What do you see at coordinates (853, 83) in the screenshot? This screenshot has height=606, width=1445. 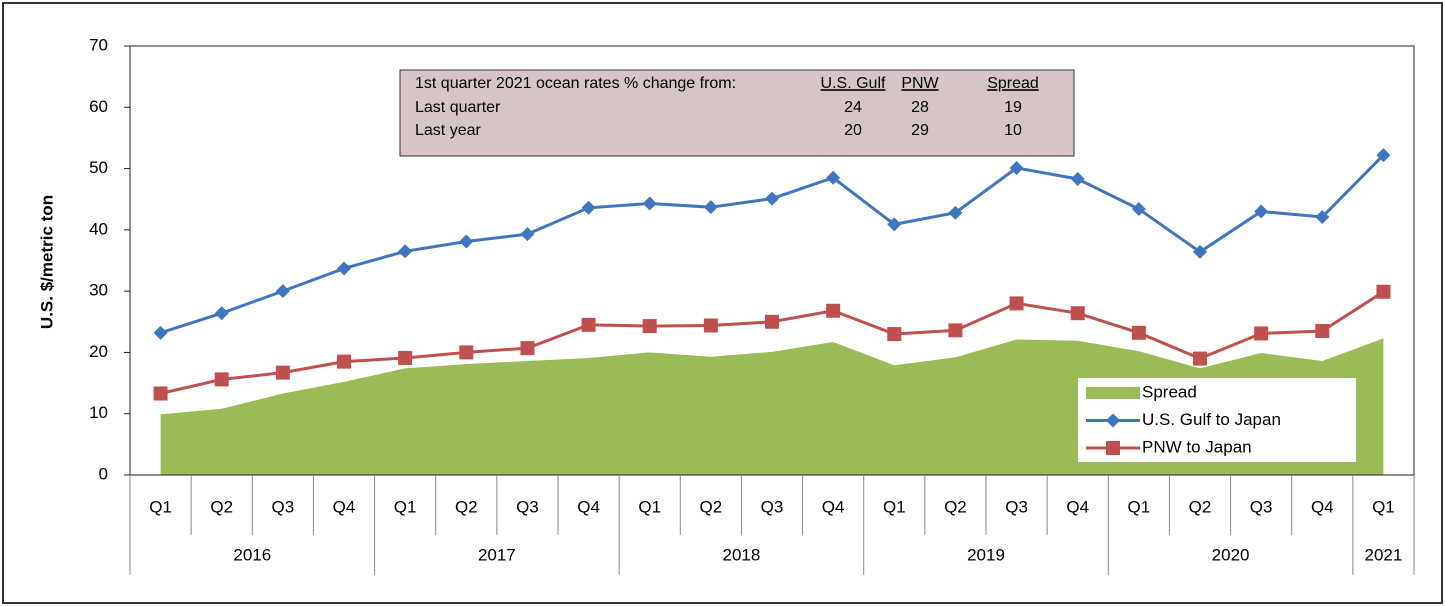 I see `table-header: U.S. Gulf` at bounding box center [853, 83].